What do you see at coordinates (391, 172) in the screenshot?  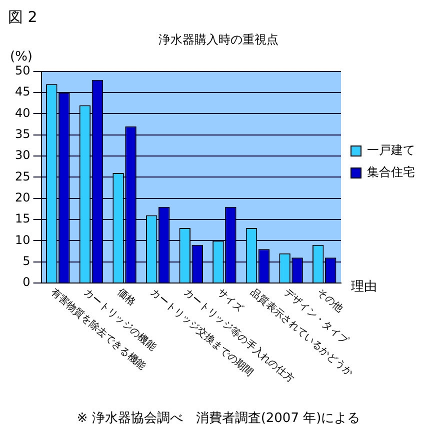 I see `legend-label: 集合住宅` at bounding box center [391, 172].